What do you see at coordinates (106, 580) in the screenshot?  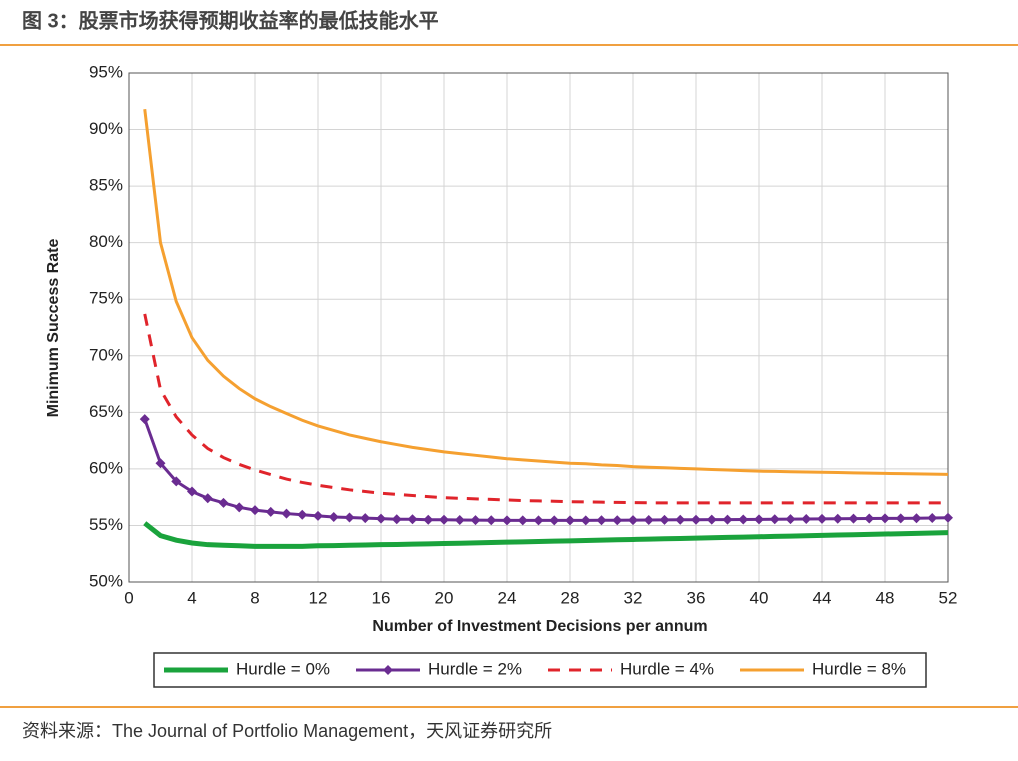 I see `y-tick-label: 50%` at bounding box center [106, 580].